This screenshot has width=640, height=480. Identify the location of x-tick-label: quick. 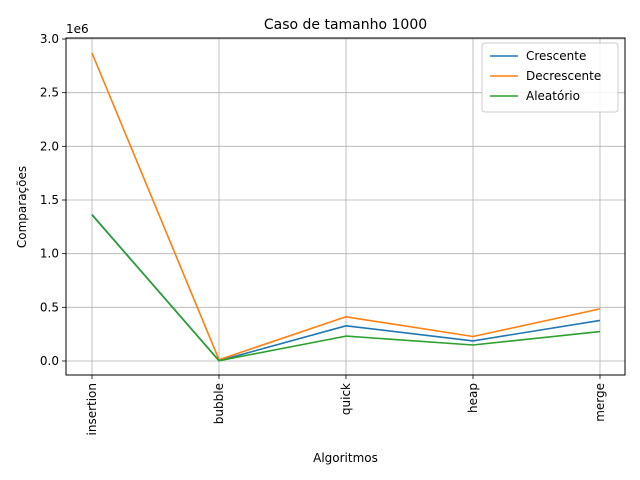
(346, 399).